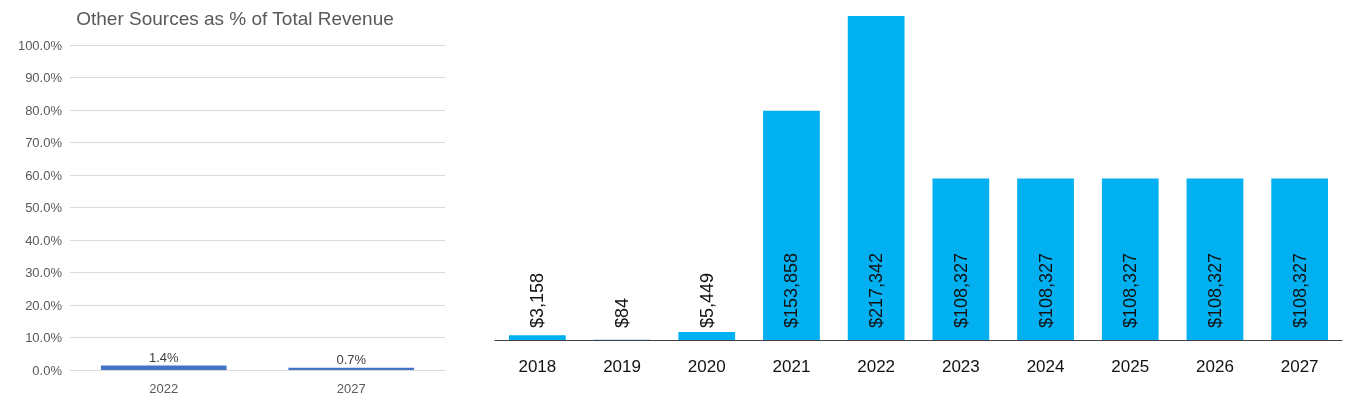  I want to click on y-tick-label: 0.0%, so click(47, 370).